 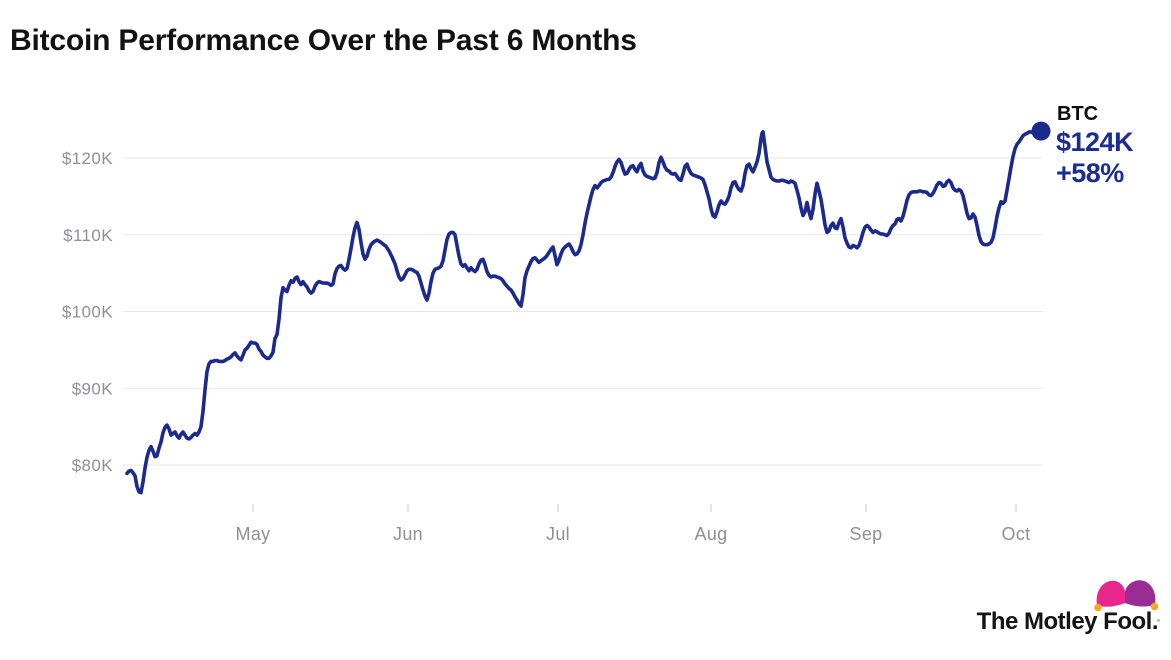 I want to click on y-axis-label: $100K, so click(x=87, y=312).